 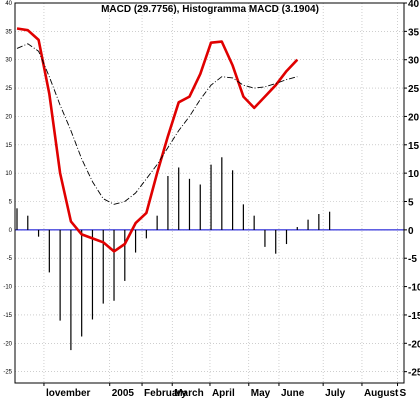 I want to click on y-tick-label-left: -15, so click(x=7, y=316).